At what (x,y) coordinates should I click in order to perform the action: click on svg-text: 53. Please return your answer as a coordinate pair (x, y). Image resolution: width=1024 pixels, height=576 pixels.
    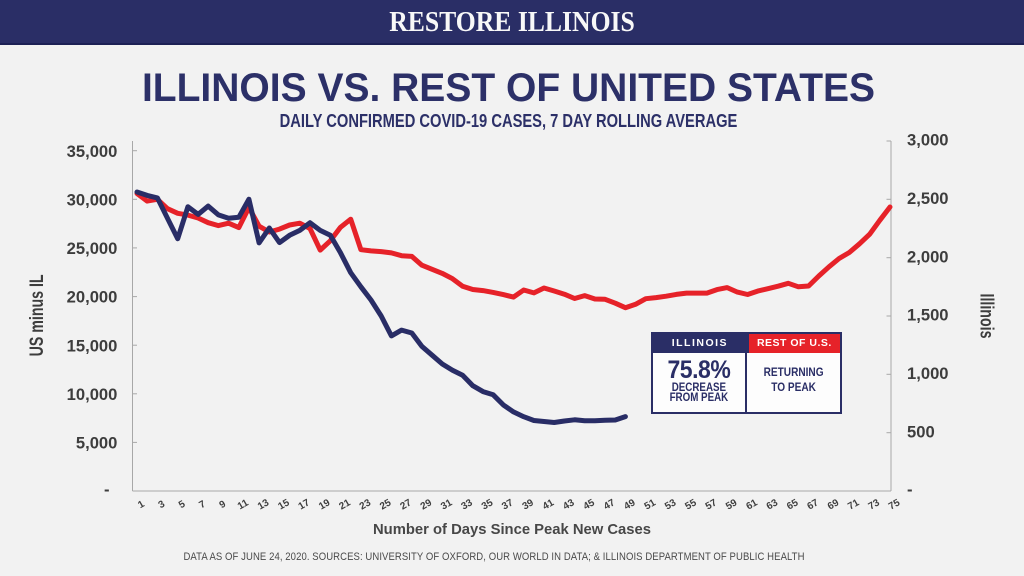
    Looking at the image, I should click on (671, 504).